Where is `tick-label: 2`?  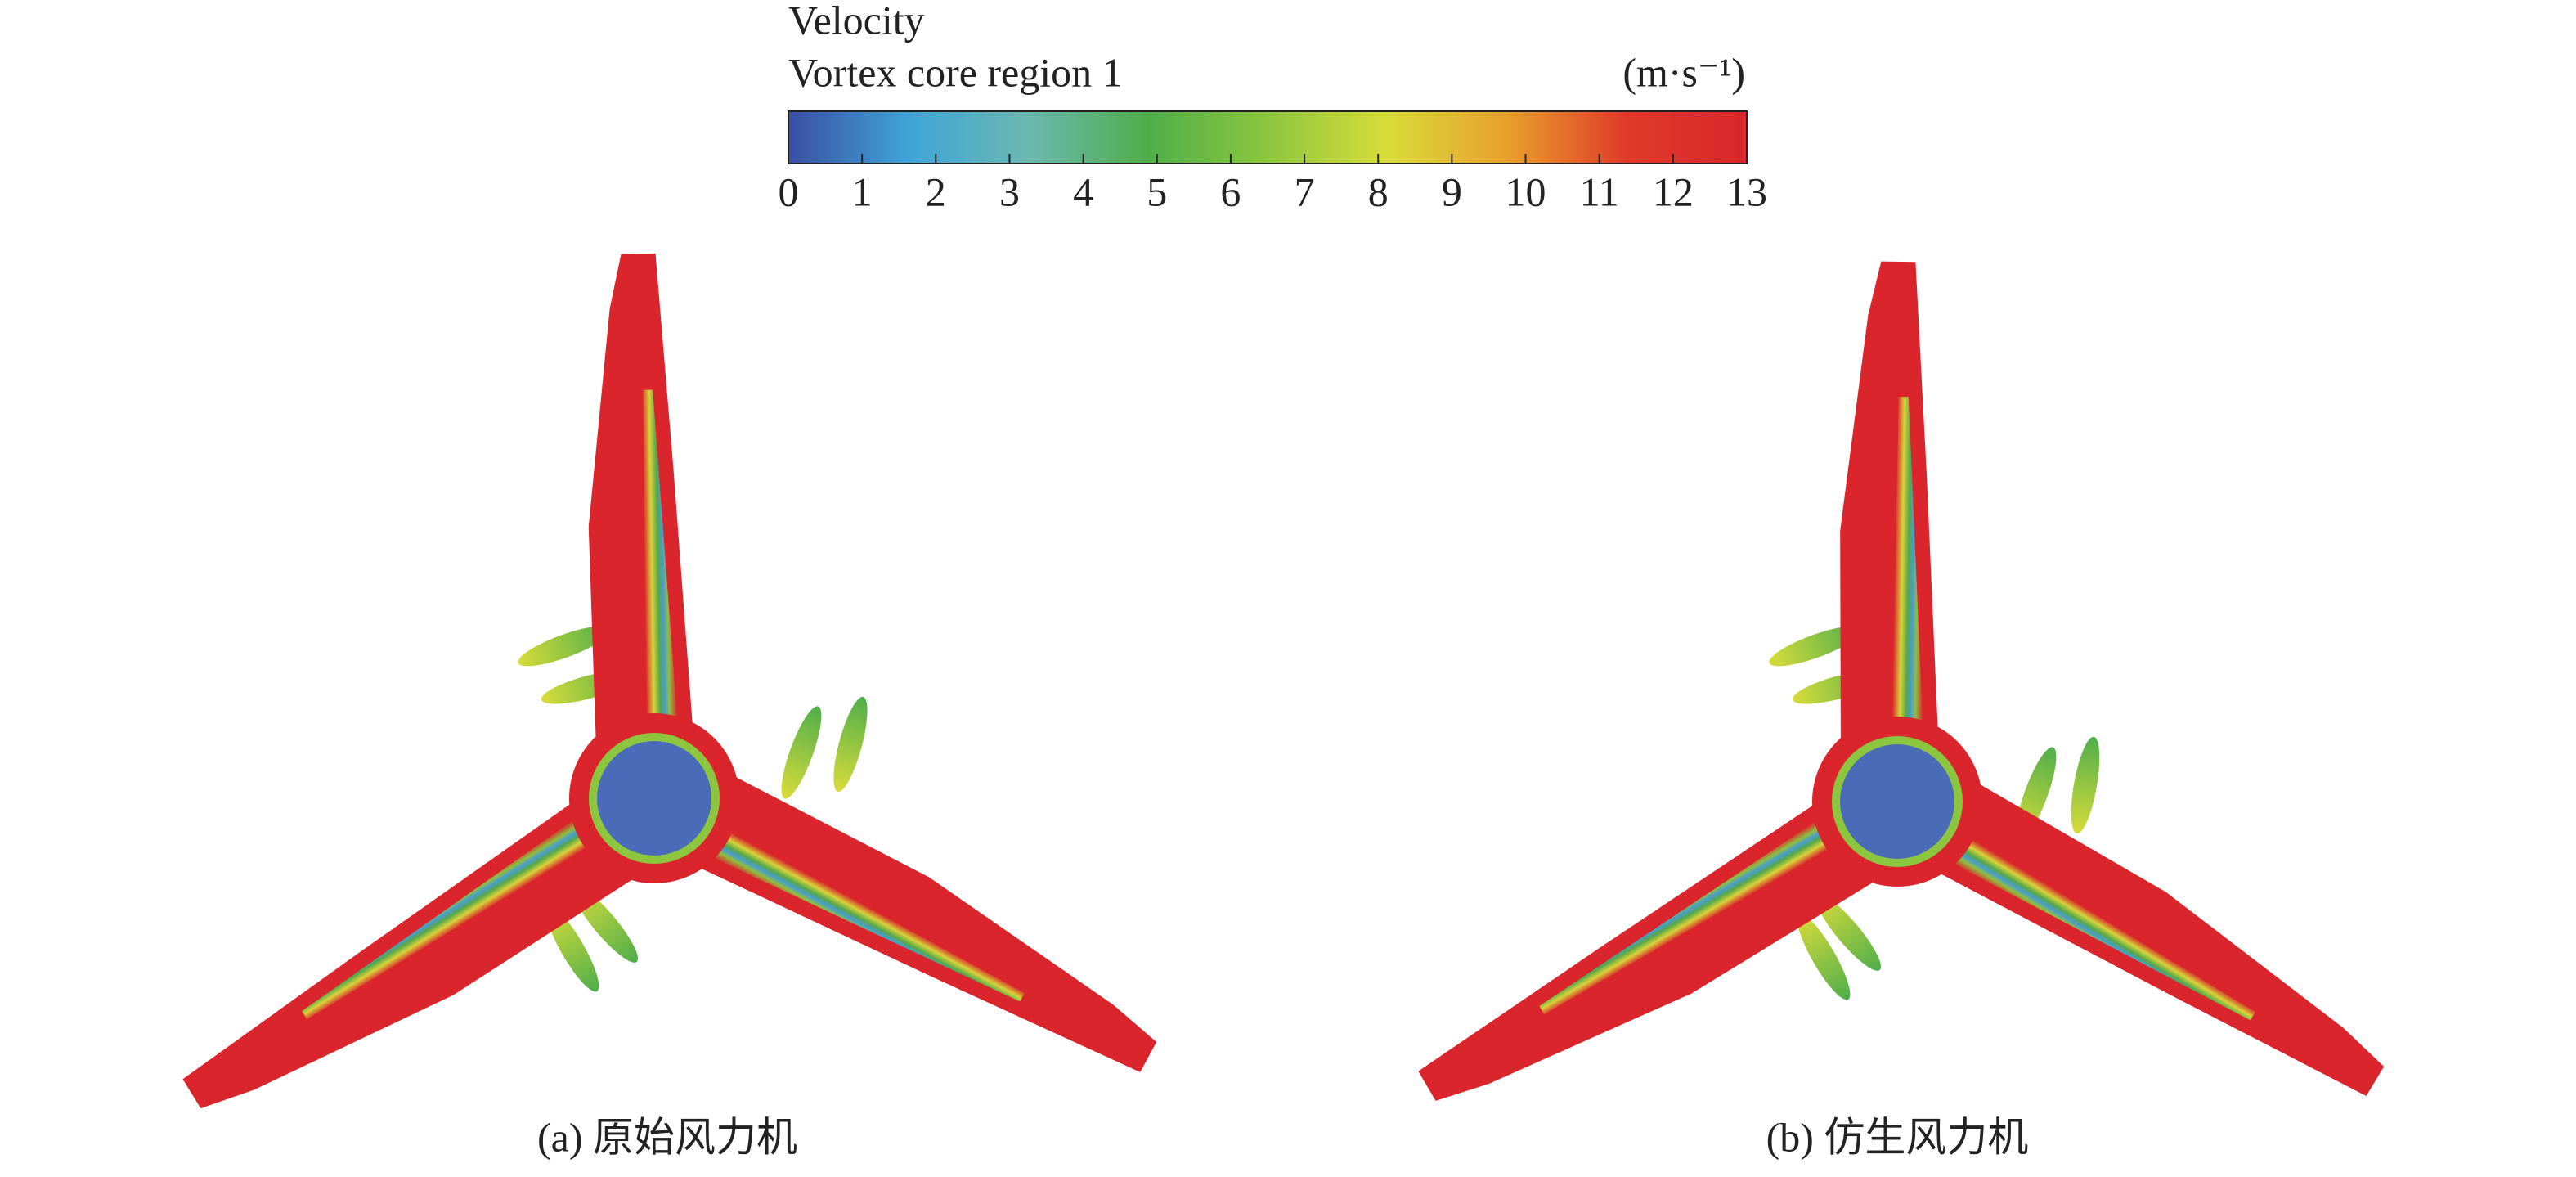
tick-label: 2 is located at coordinates (936, 191).